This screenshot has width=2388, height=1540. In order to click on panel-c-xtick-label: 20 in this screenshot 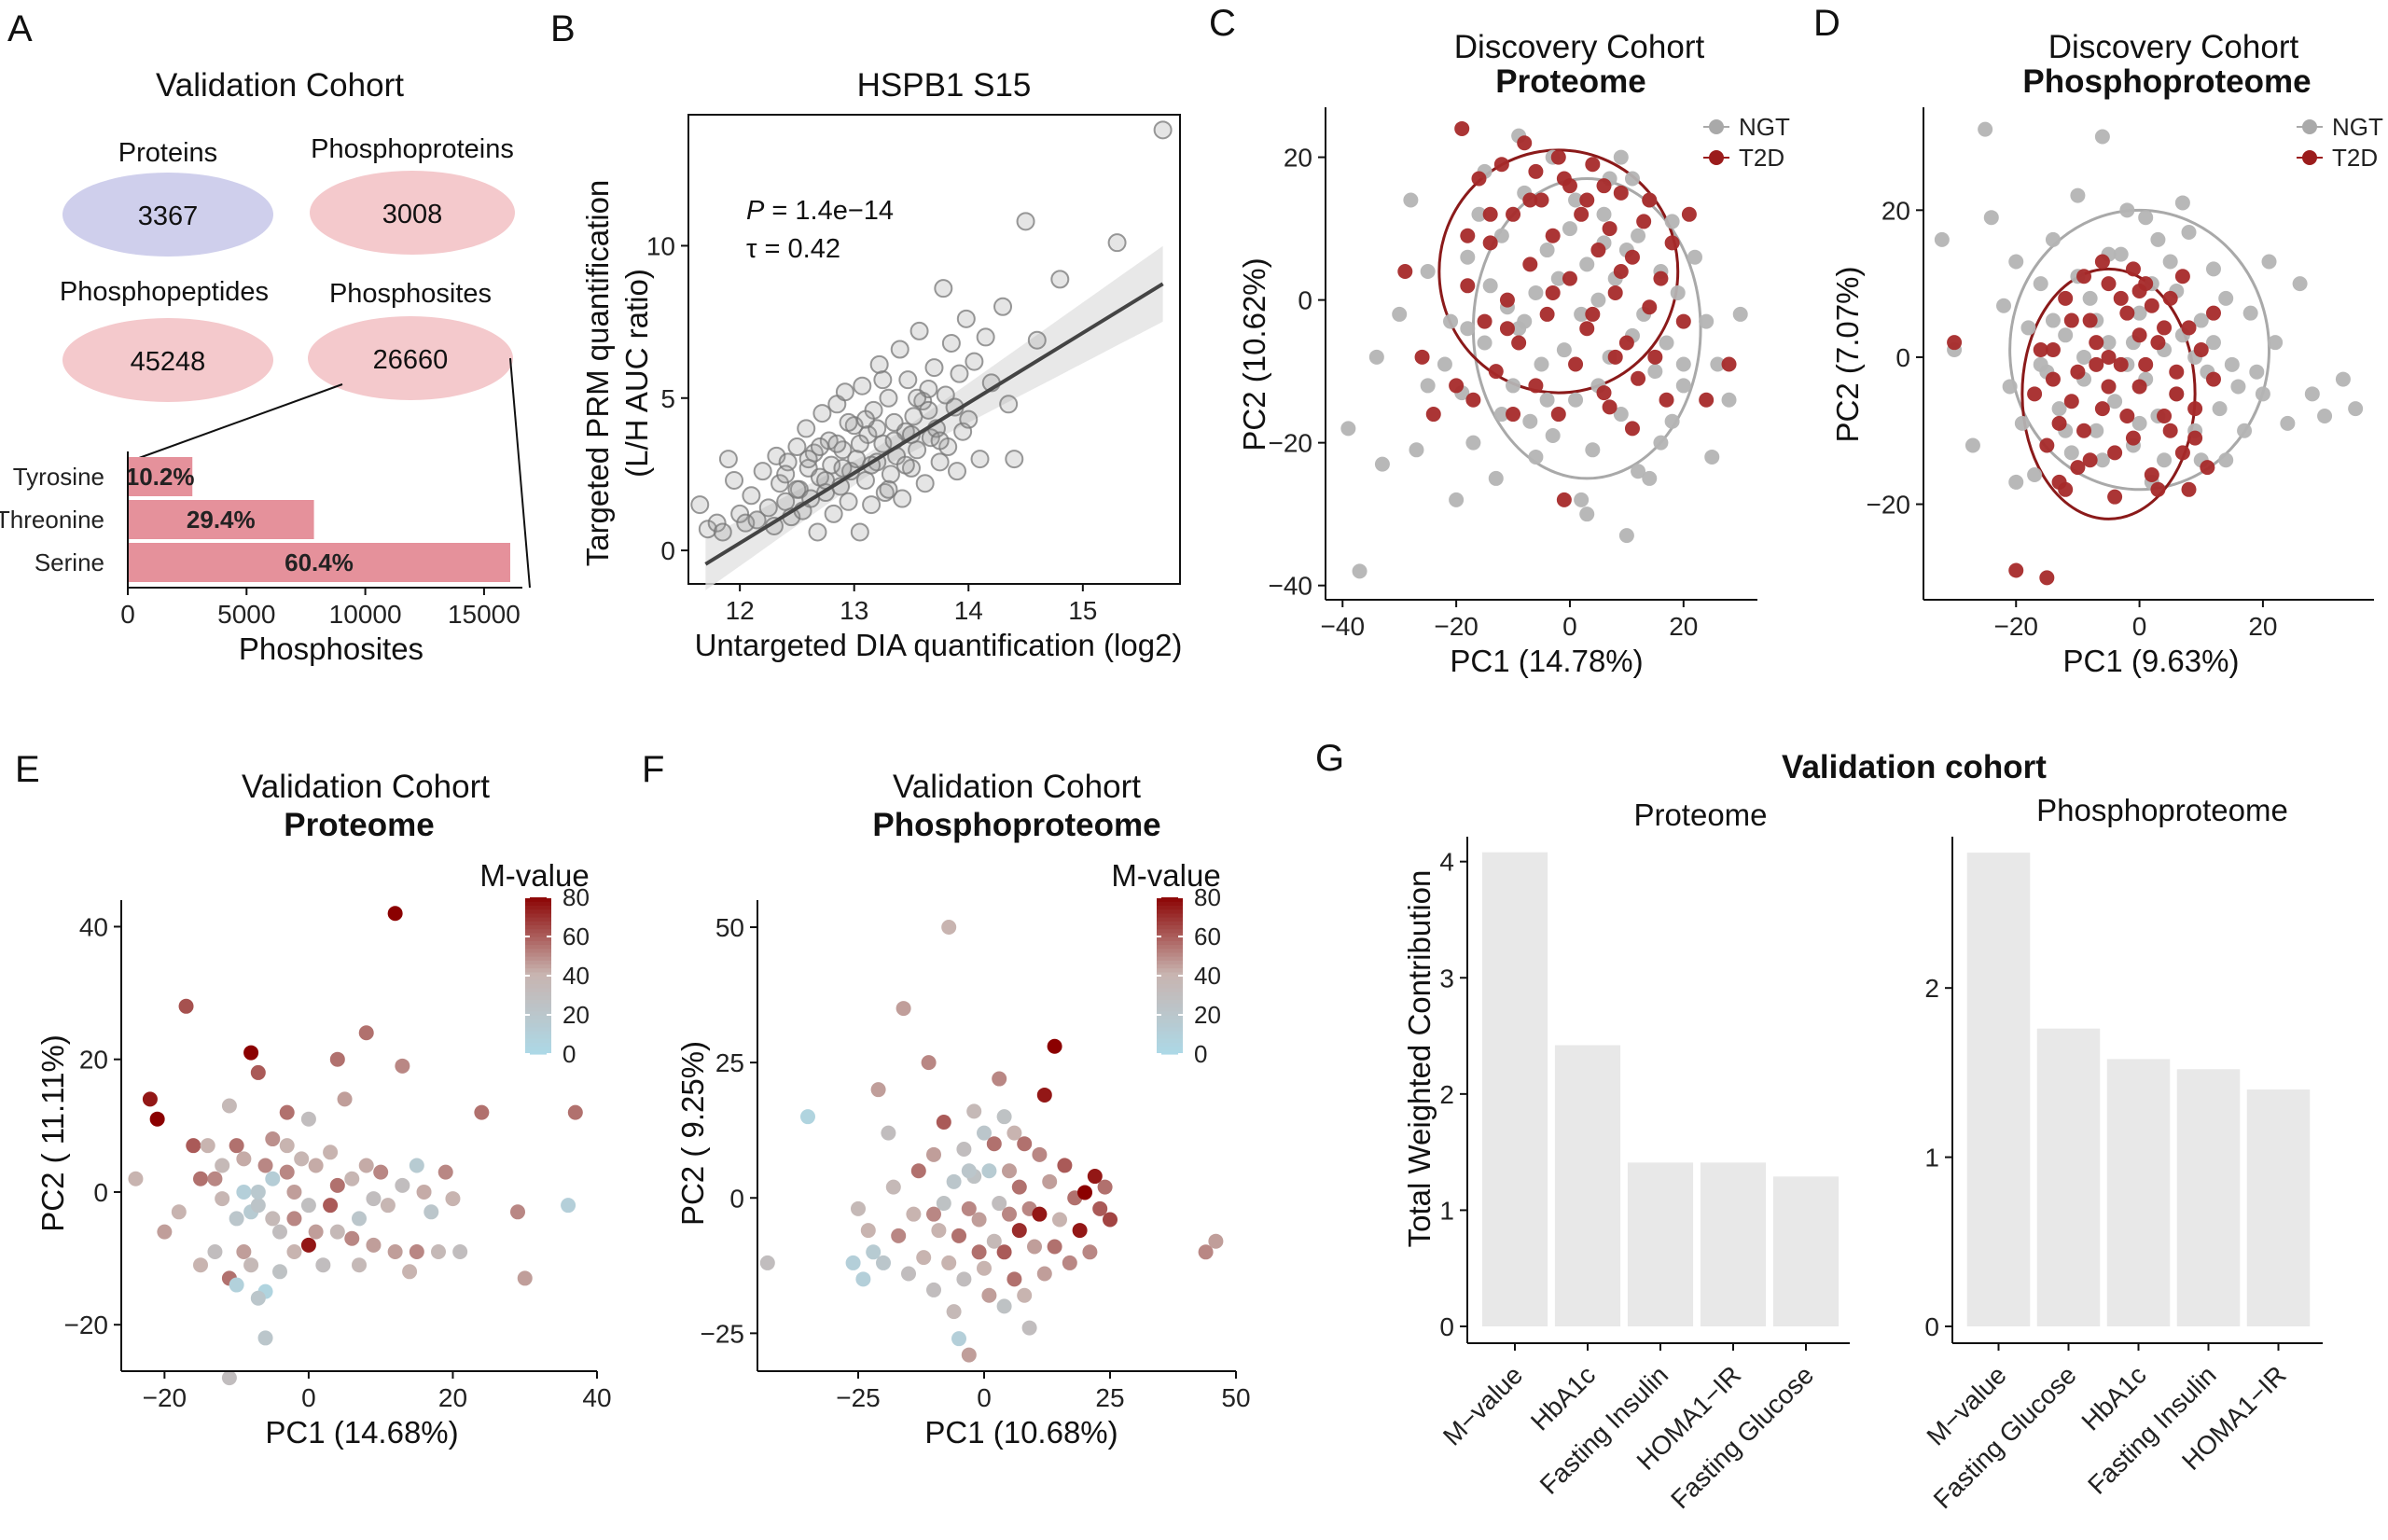, I will do `click(1683, 626)`.